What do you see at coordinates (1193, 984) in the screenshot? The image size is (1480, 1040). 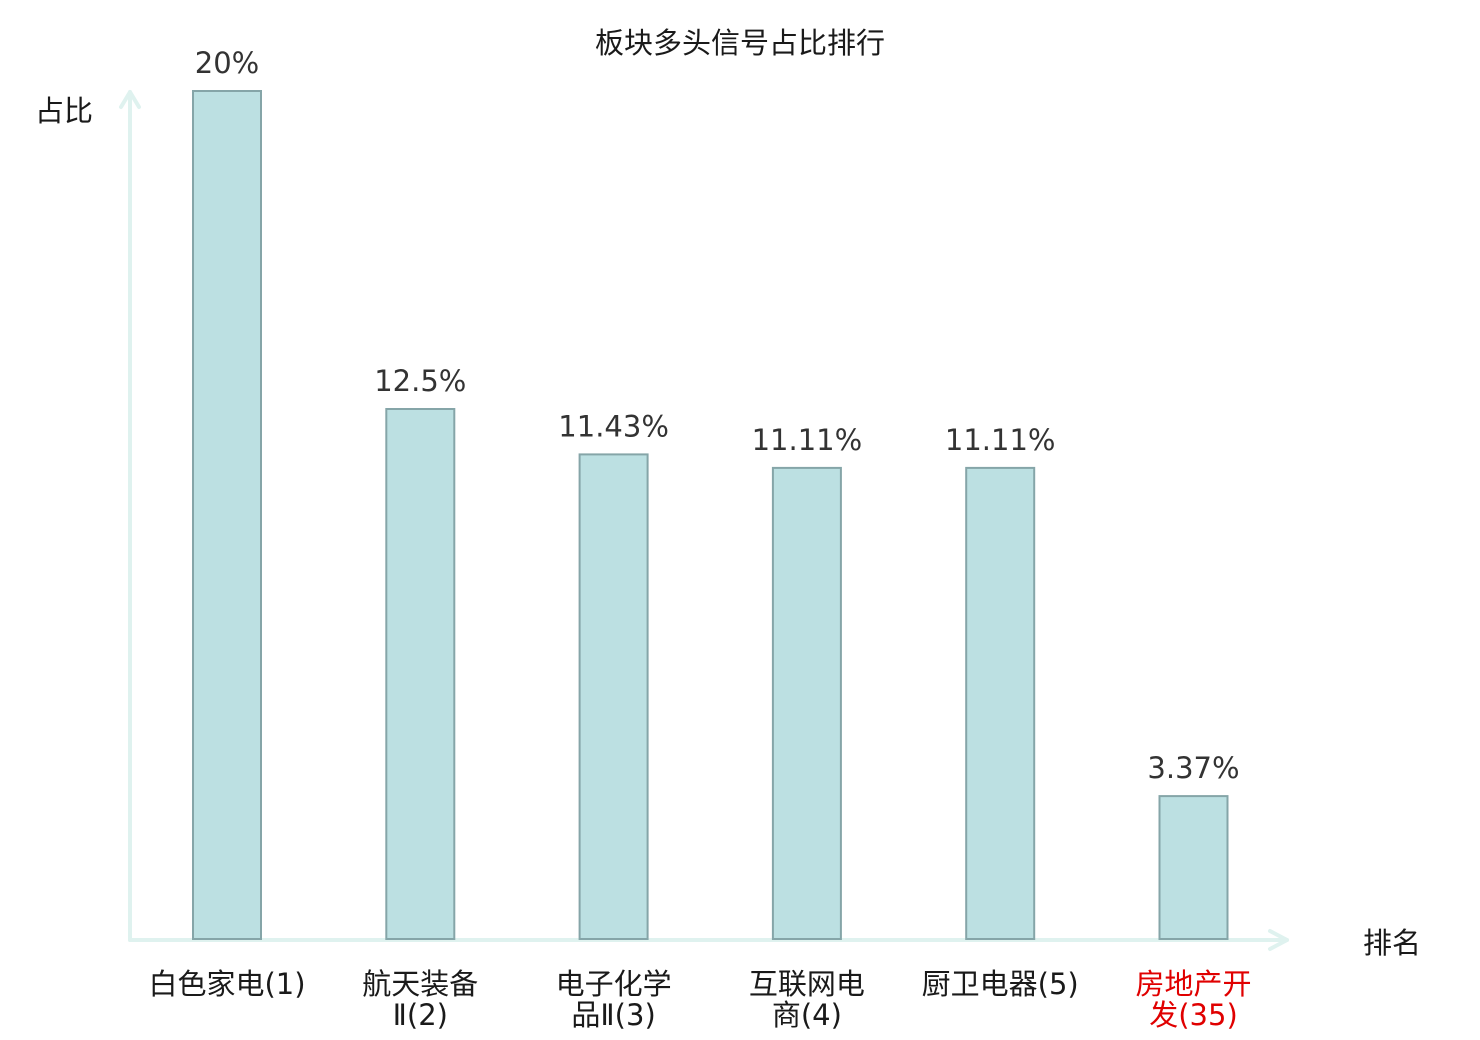 I see `category-label-6-line-1: 房地产开` at bounding box center [1193, 984].